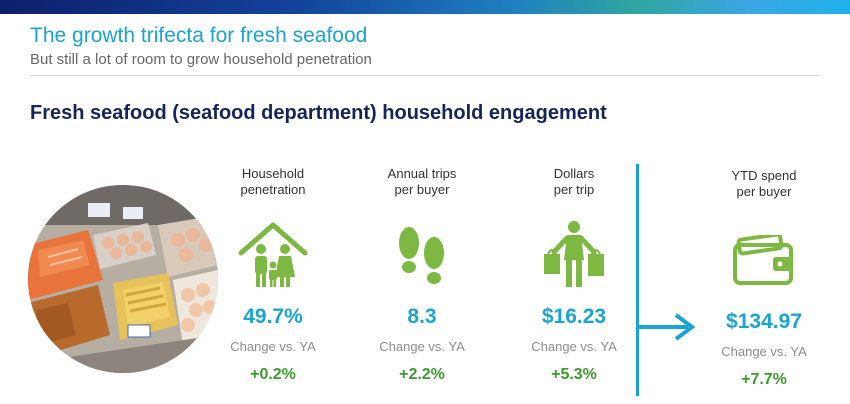  What do you see at coordinates (425, 7) in the screenshot?
I see `top-gradient-bar` at bounding box center [425, 7].